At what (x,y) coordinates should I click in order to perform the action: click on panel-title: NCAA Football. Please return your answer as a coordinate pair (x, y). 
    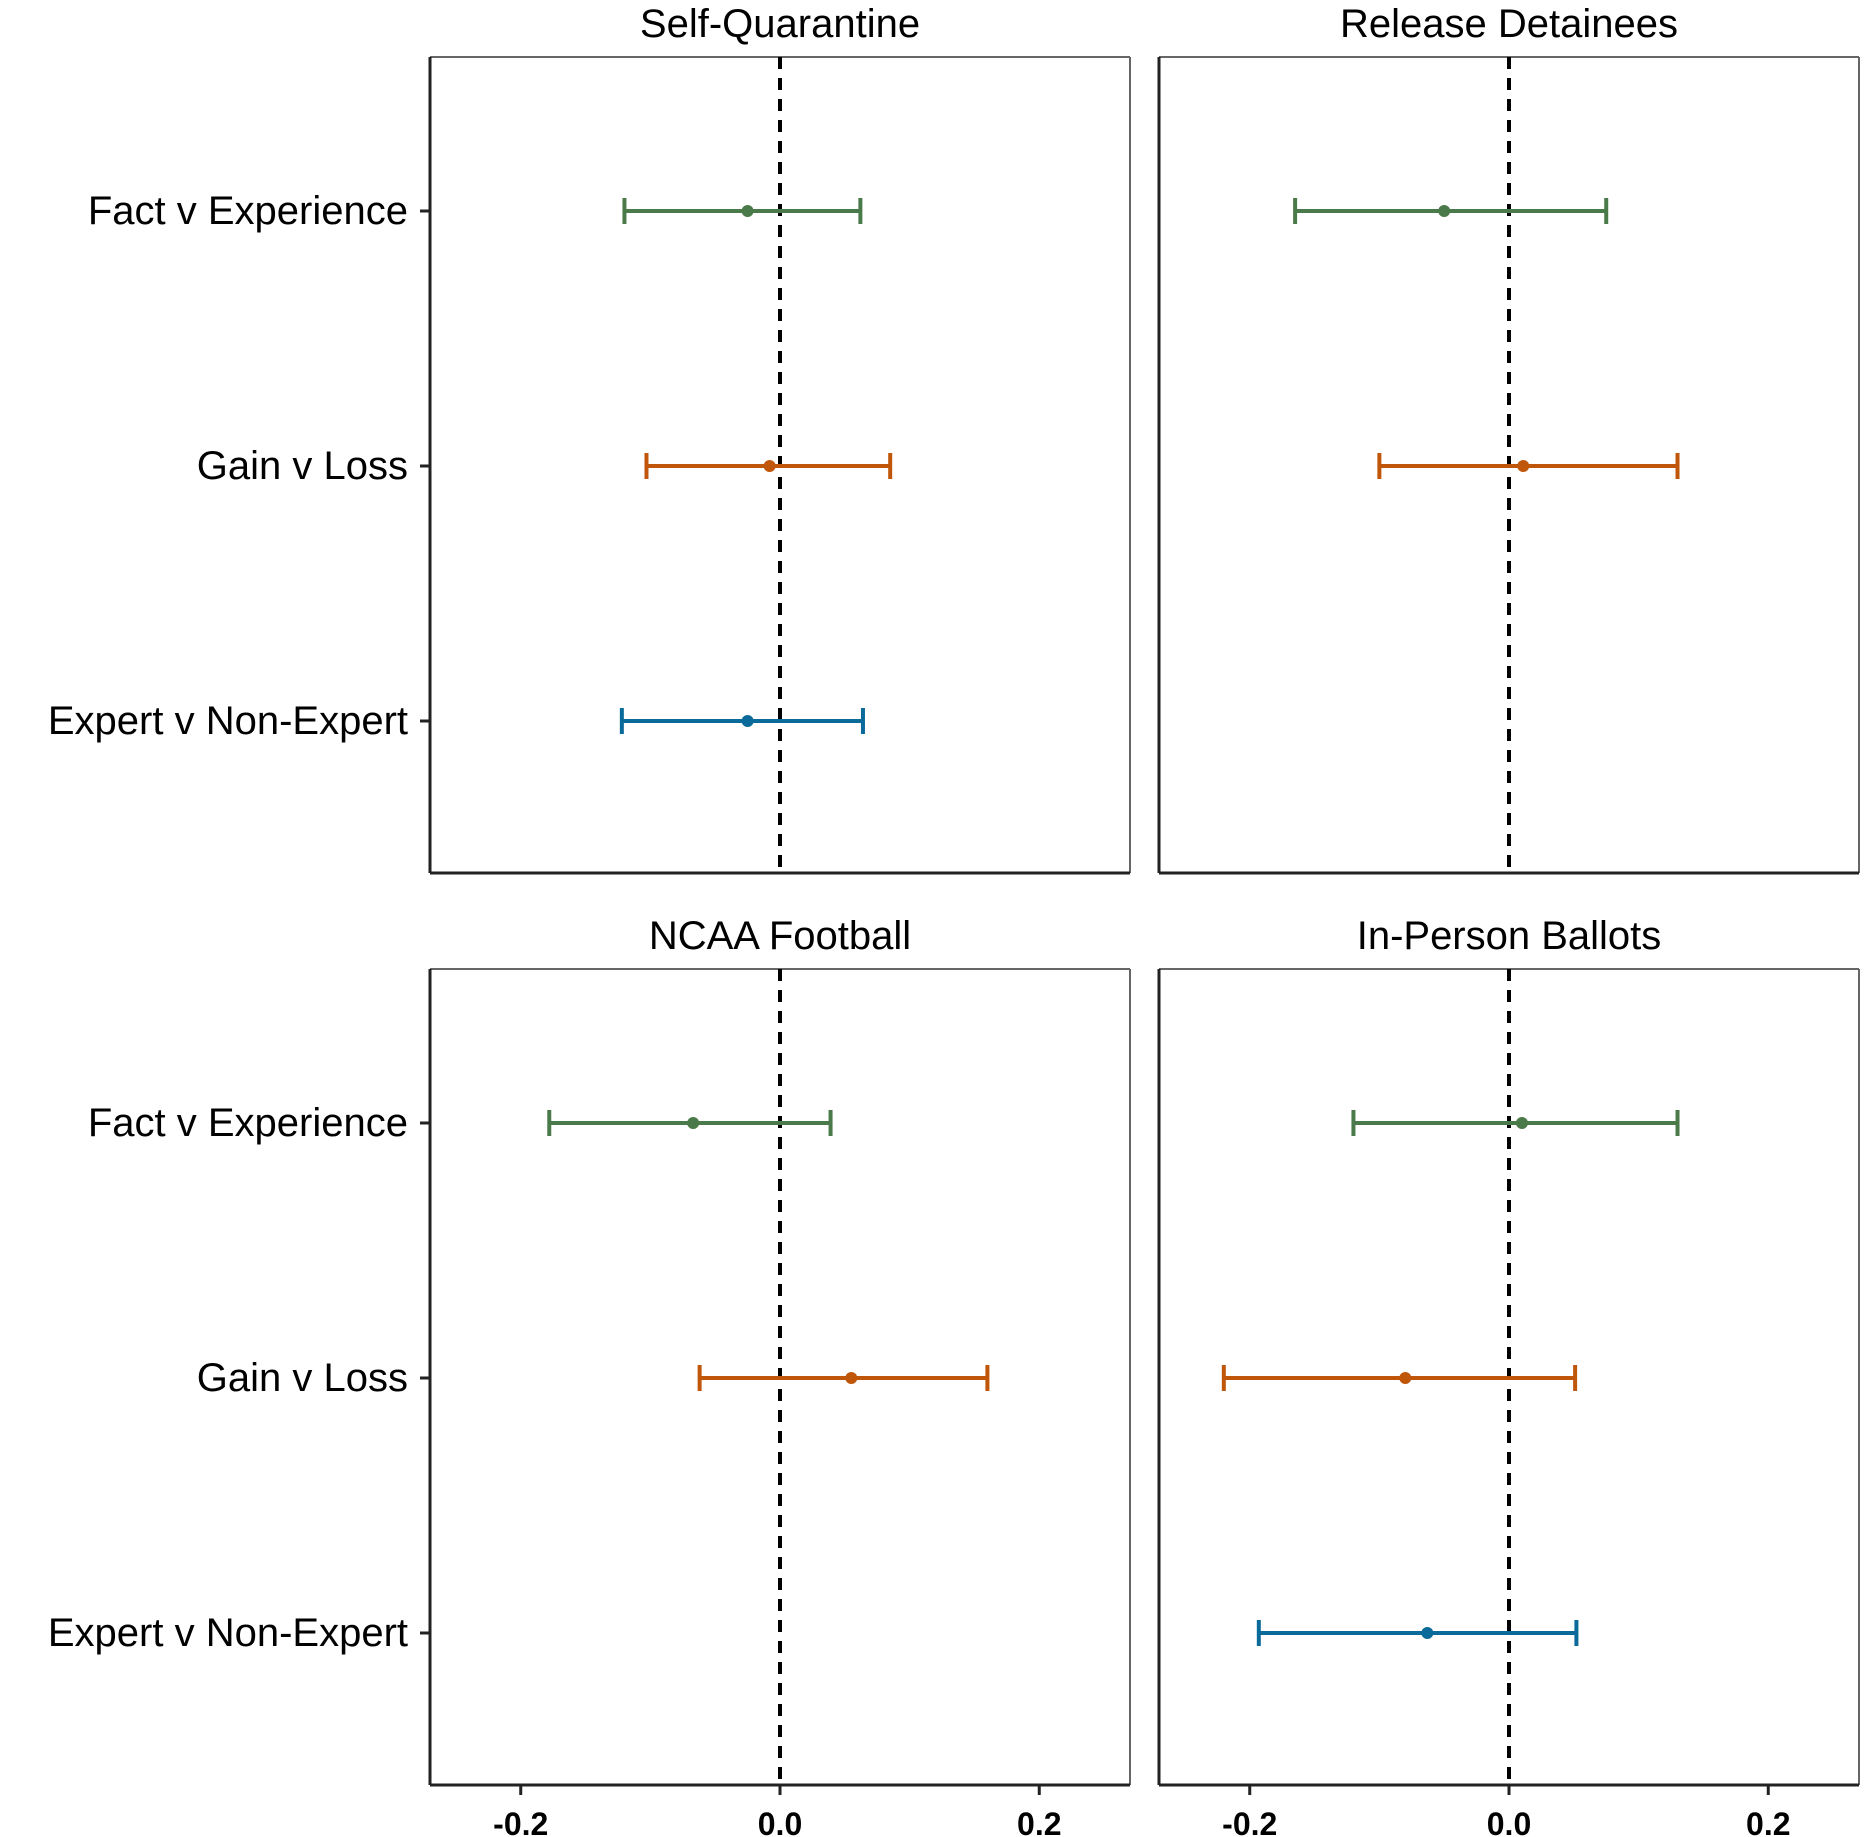
    Looking at the image, I should click on (780, 936).